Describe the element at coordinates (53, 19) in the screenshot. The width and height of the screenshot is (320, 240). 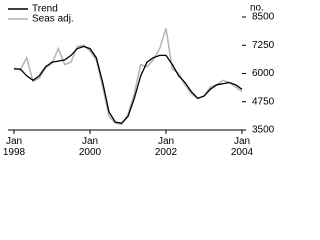
I see `legend-label: Seas adj.` at that location.